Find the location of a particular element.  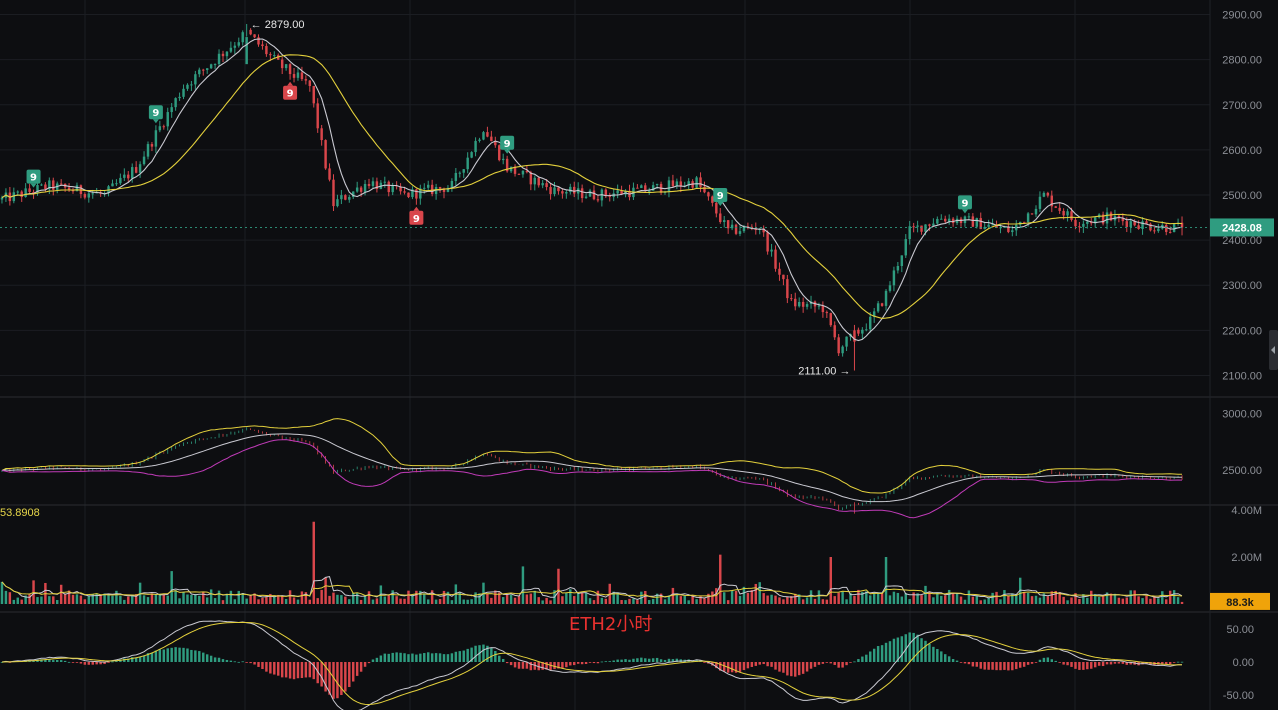

bollinger-panel is located at coordinates (592, 468).